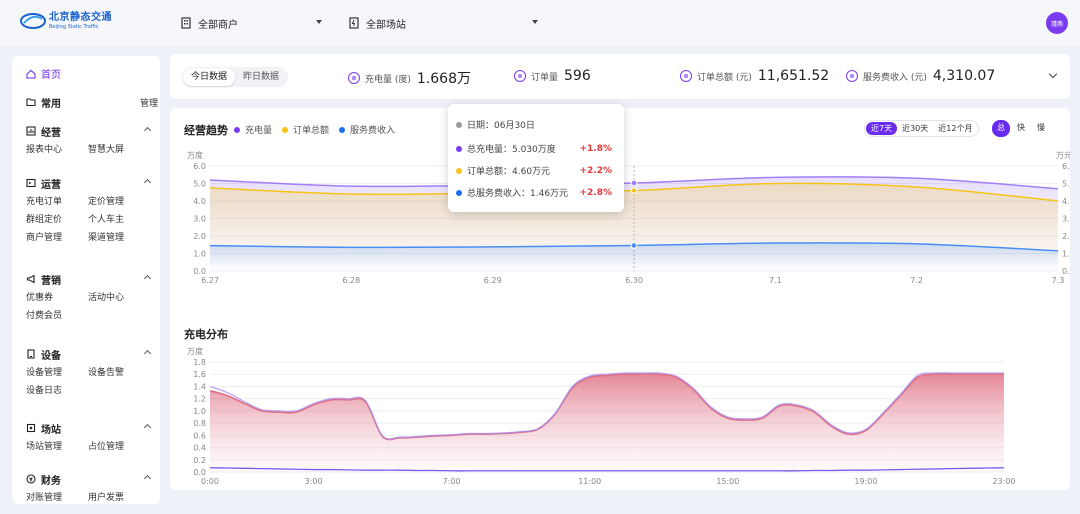  What do you see at coordinates (882, 128) in the screenshot?
I see `range-7-days-button: 近7天` at bounding box center [882, 128].